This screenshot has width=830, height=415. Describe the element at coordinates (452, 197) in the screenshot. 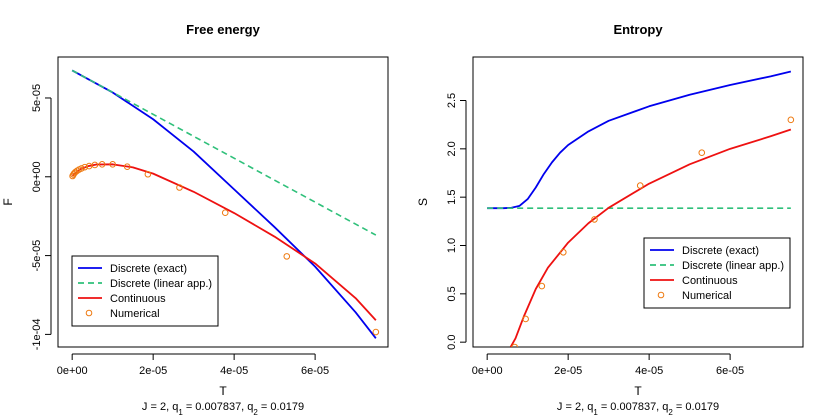

I see `y-tick-label: 1.5` at that location.